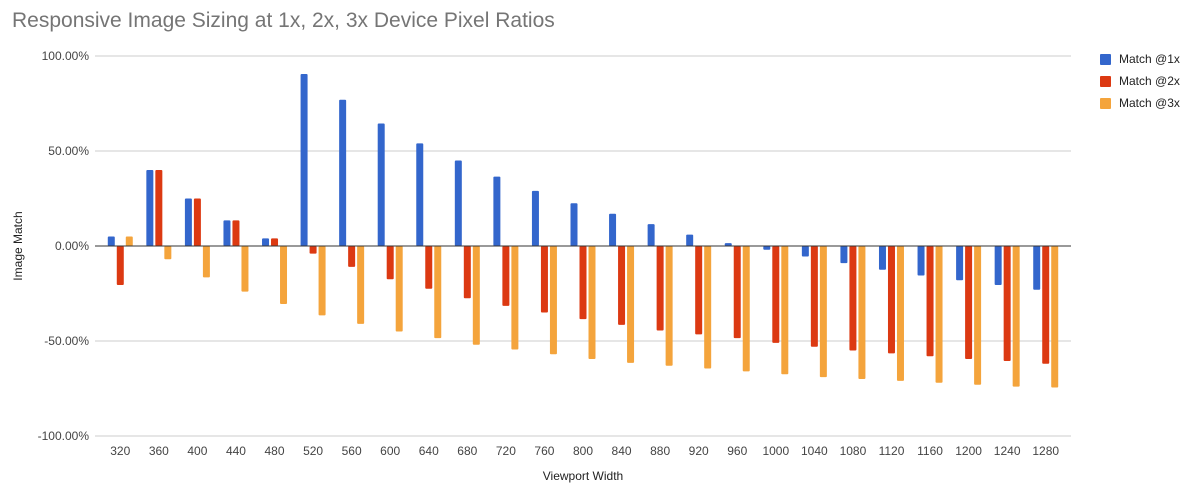 The image size is (1200, 496). What do you see at coordinates (968, 451) in the screenshot?
I see `x-tick-label: 1200` at bounding box center [968, 451].